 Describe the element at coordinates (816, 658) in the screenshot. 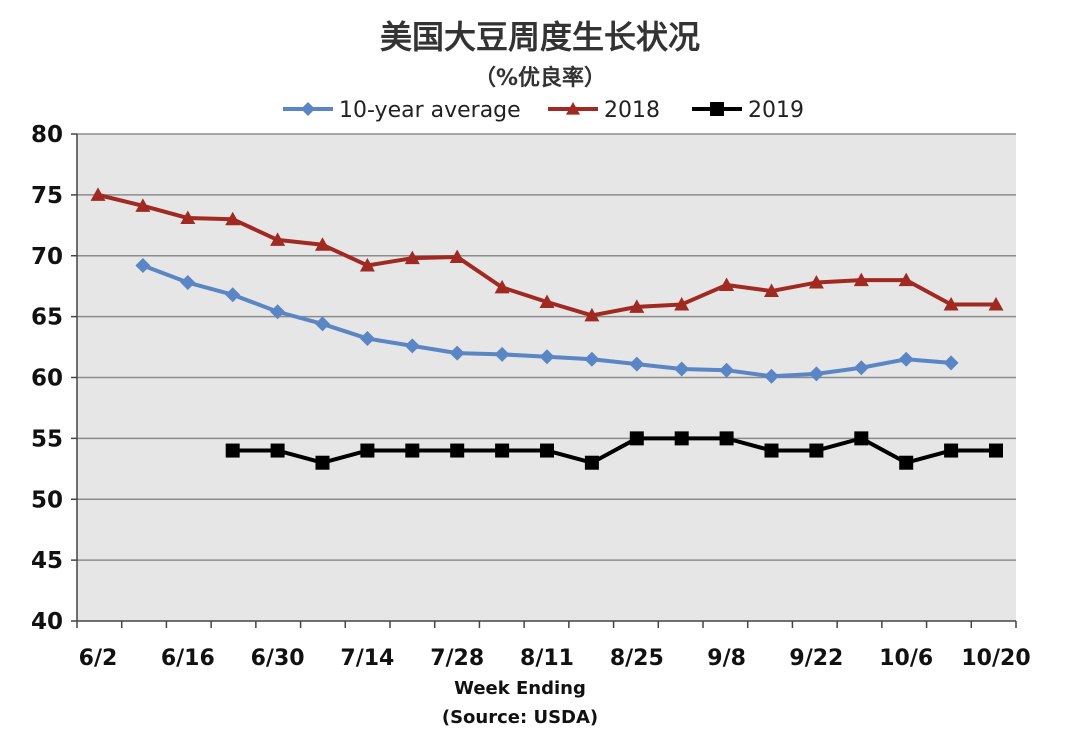

I see `x-tick-label: 9/22` at that location.